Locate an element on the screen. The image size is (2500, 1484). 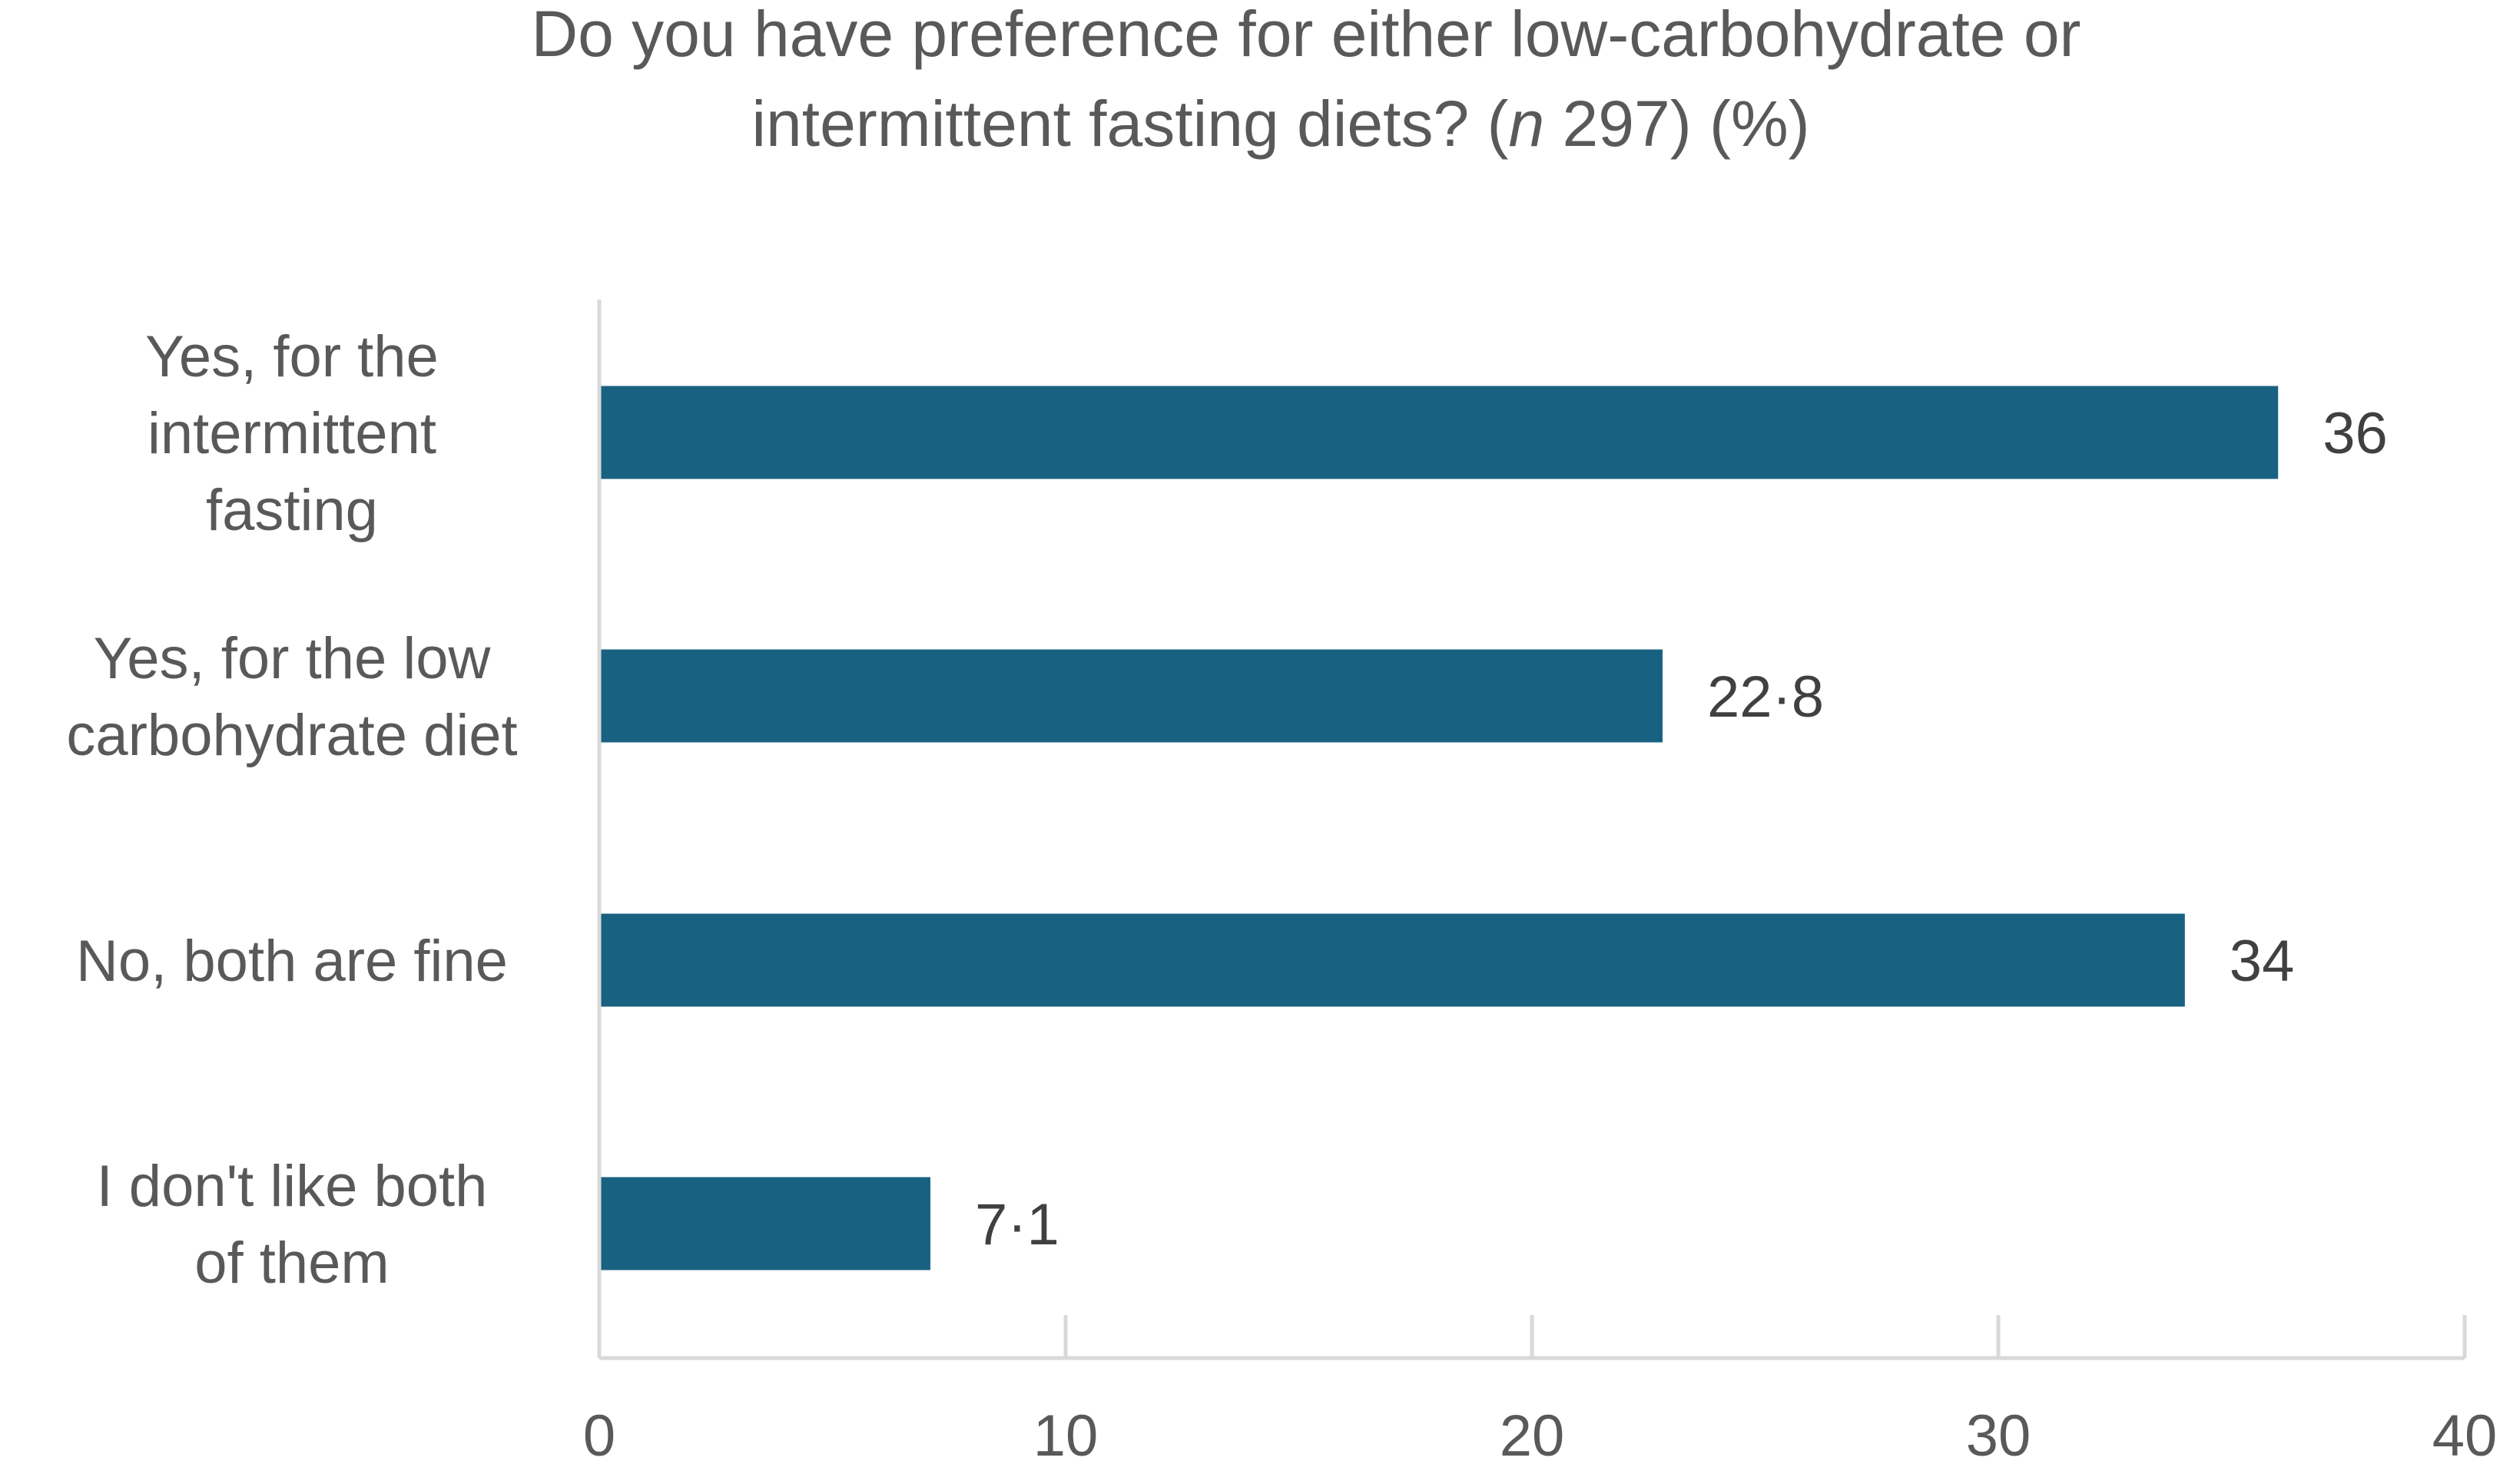
chart-title-text: intermittent fasting diets? ( is located at coordinates (1129, 124).